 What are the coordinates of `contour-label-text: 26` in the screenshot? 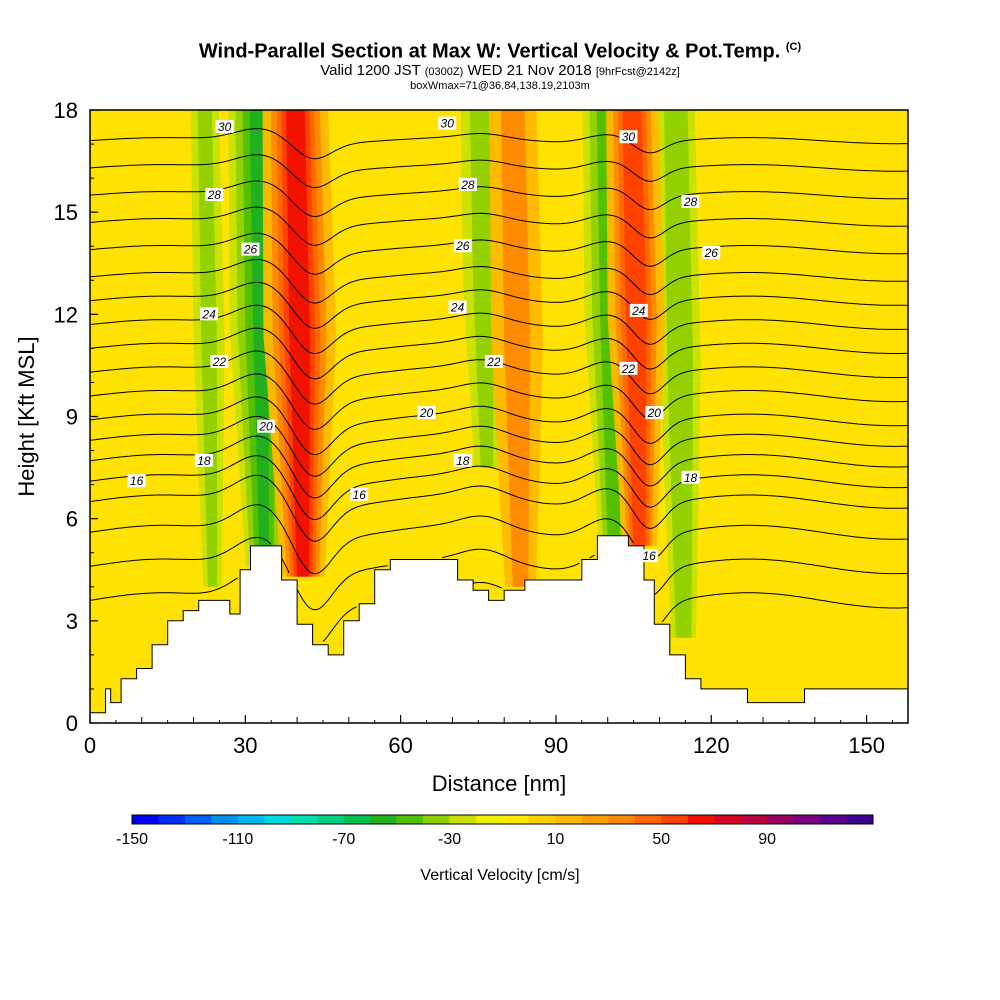 It's located at (462, 246).